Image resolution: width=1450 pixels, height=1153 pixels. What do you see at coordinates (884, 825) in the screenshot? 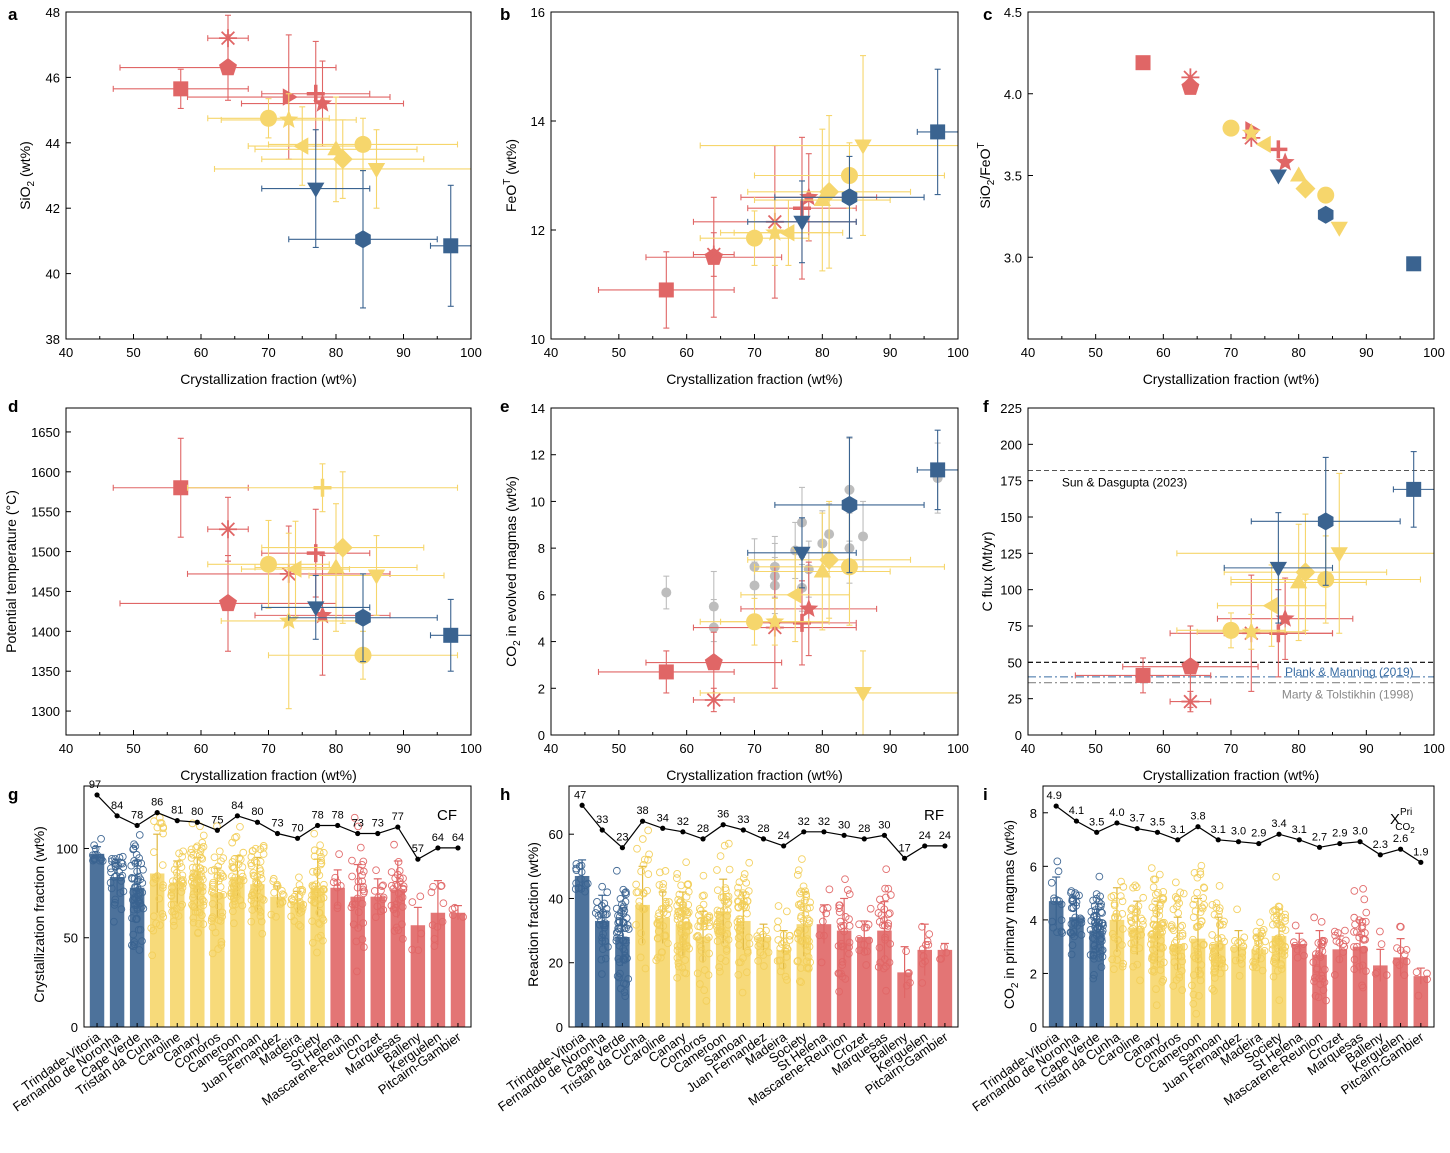
I see `summary-label: 30` at bounding box center [884, 825].